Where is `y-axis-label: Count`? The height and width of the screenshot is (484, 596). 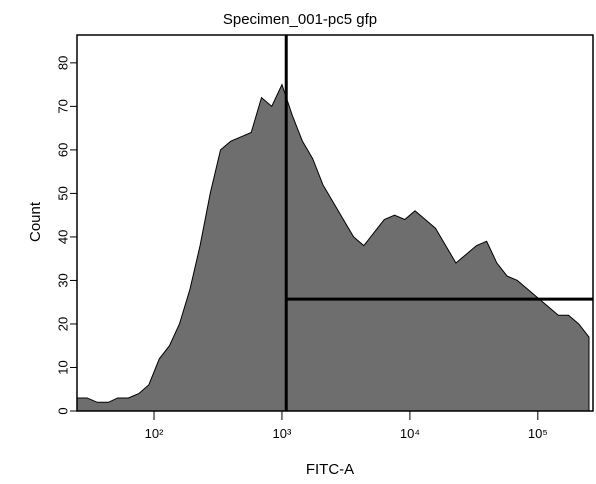
y-axis-label: Count is located at coordinates (35, 221).